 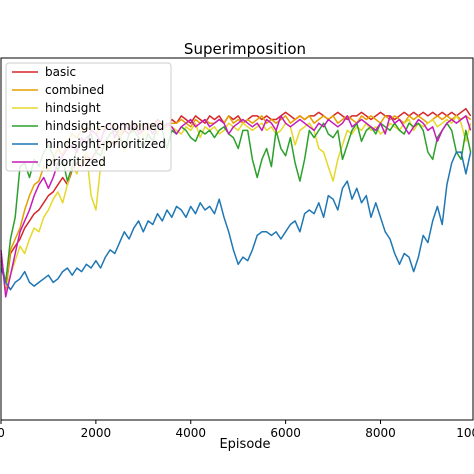 I want to click on x-tick-label-6000: 6000, so click(x=285, y=433).